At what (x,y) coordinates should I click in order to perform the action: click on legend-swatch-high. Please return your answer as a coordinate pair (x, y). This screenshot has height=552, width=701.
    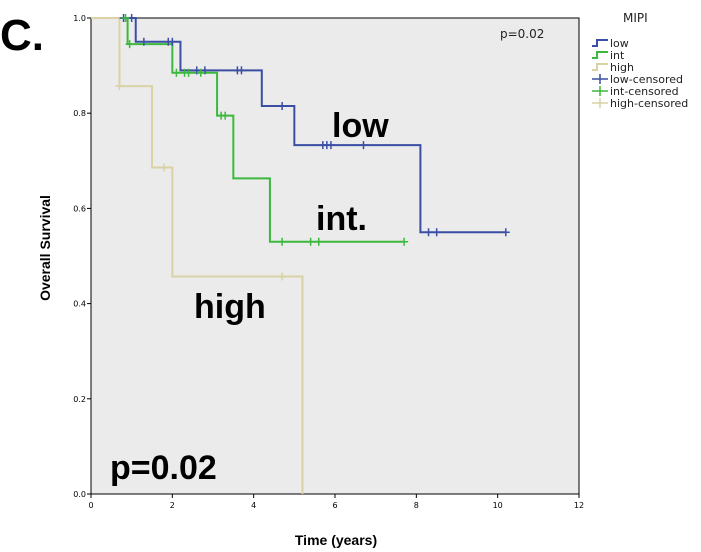
    Looking at the image, I should click on (600, 67).